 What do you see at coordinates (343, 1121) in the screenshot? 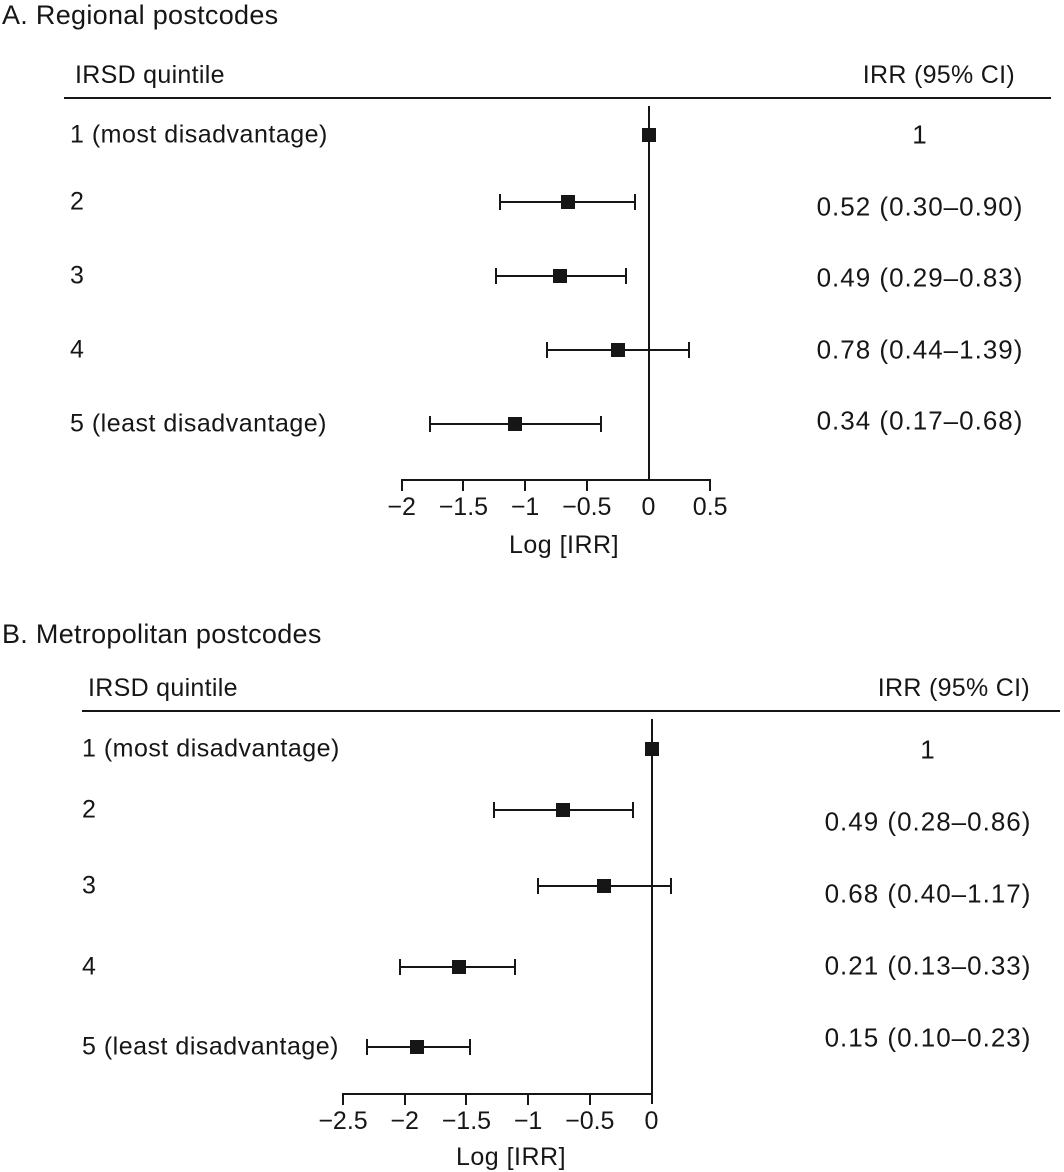
I see `axis-tick-label: −2.5` at bounding box center [343, 1121].